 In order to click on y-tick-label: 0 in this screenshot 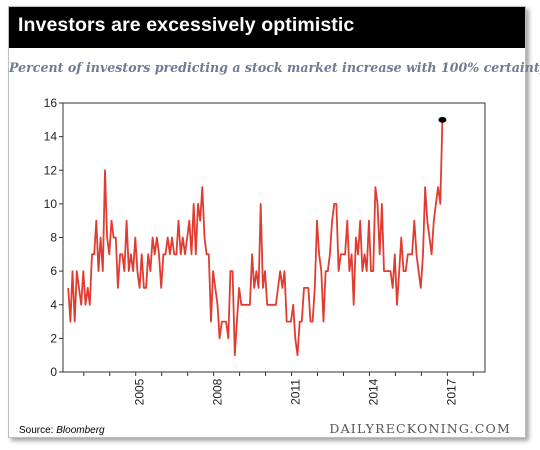, I will do `click(53, 372)`.